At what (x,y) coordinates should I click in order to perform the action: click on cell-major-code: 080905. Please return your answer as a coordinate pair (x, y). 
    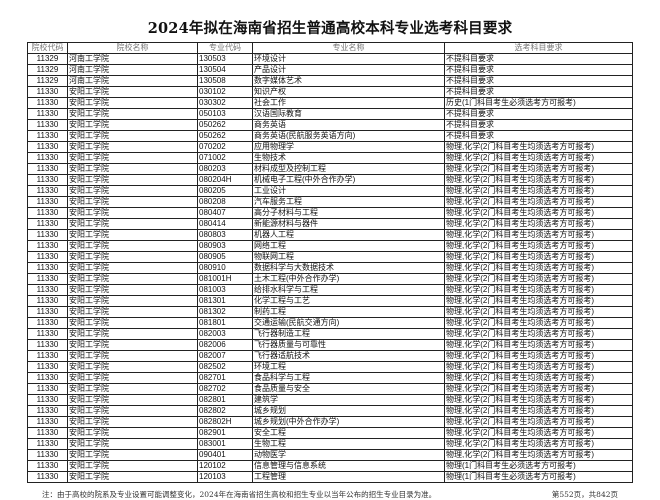
    Looking at the image, I should click on (225, 257).